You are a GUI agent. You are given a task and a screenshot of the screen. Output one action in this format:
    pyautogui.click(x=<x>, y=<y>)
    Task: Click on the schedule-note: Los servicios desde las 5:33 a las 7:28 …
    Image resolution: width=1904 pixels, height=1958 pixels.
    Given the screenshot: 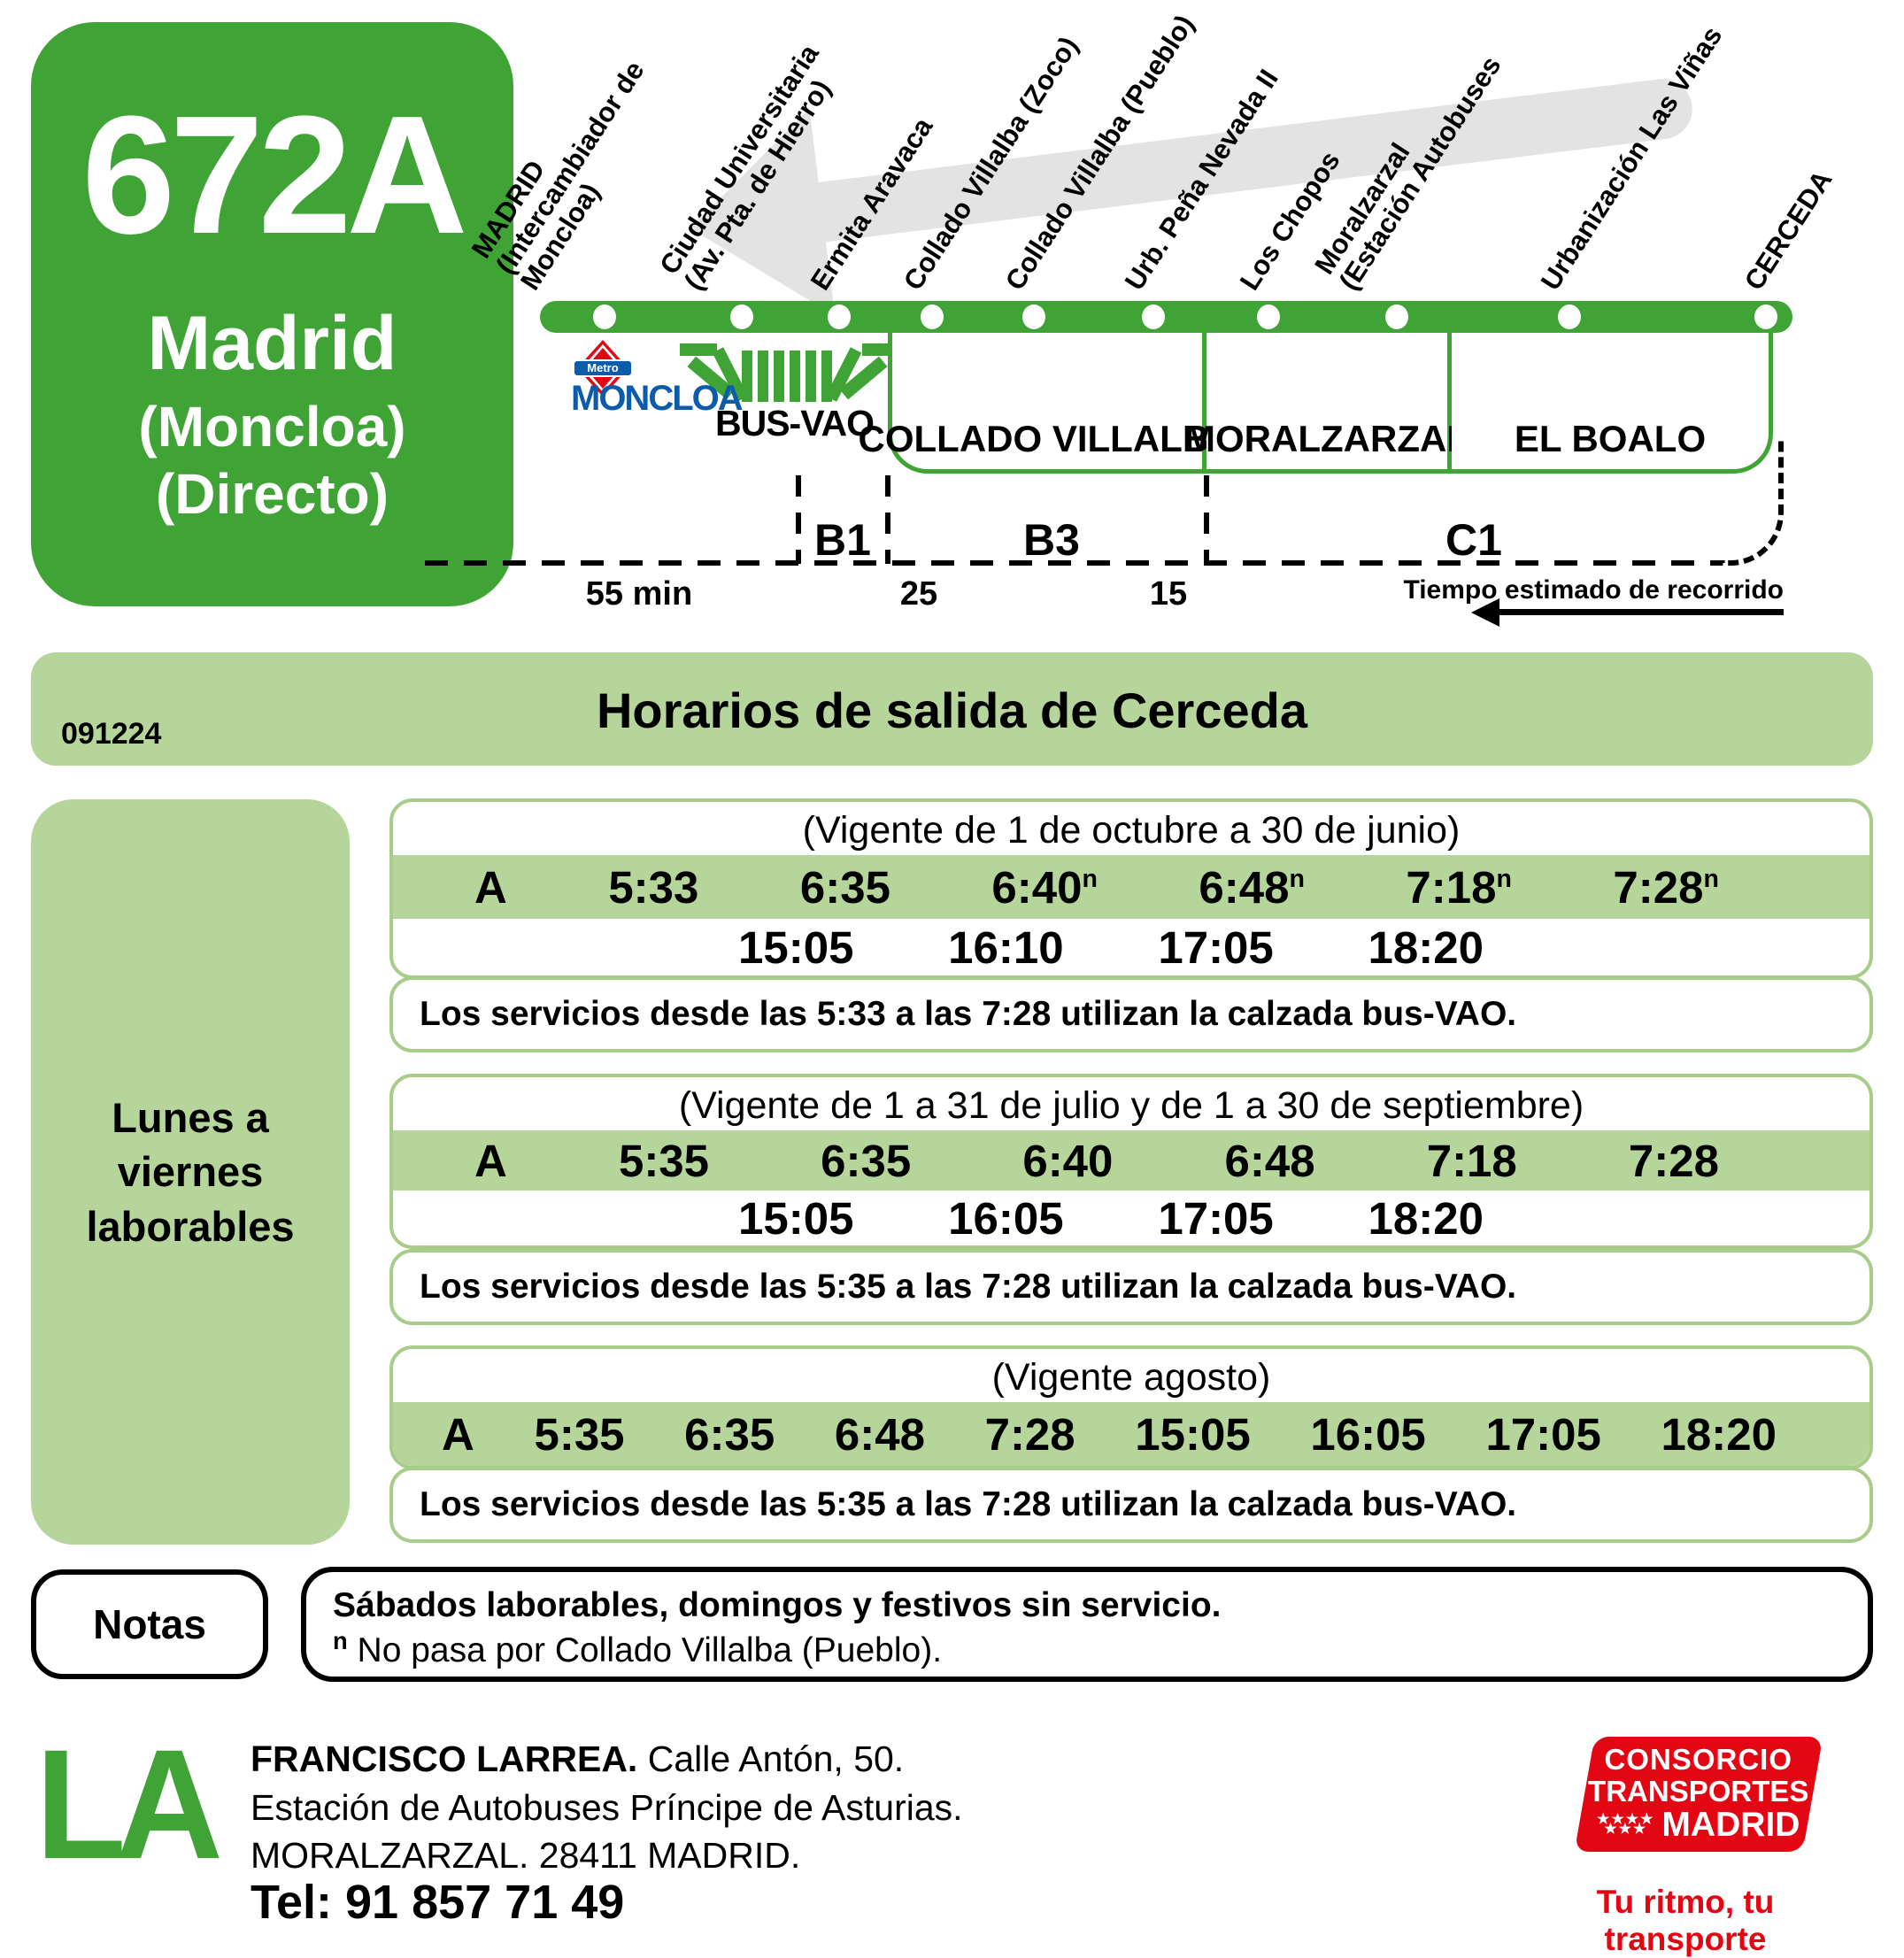 What is the action you would take?
    pyautogui.click(x=1131, y=1014)
    